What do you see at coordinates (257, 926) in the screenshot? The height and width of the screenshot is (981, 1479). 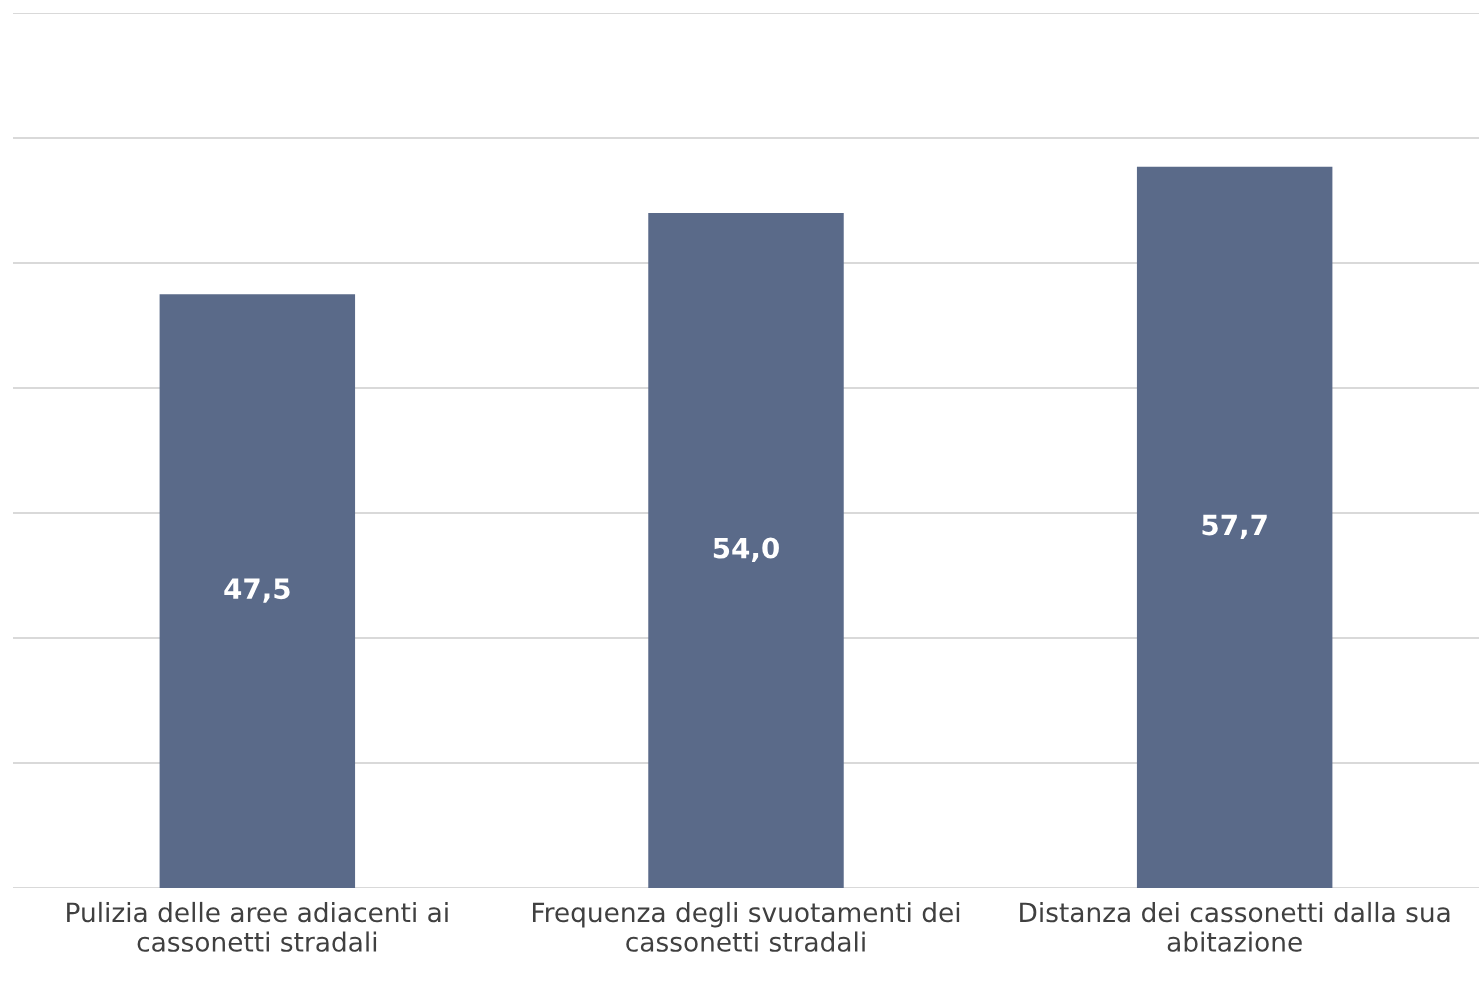 I see `x-tick-label: Pulizia delle aree adiacenti ai cassonetti stradali` at bounding box center [257, 926].